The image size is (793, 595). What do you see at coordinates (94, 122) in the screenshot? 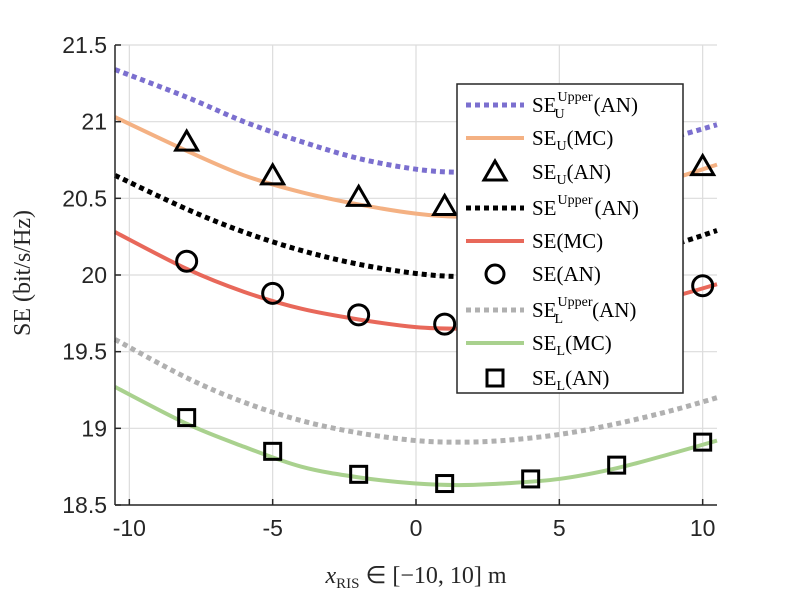
I see `y-tick-label-5: 21` at bounding box center [94, 122].